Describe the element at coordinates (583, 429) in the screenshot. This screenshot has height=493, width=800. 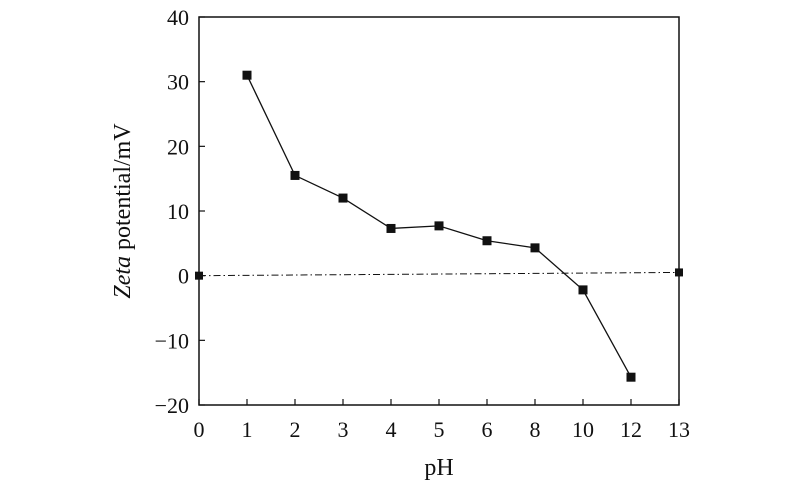
I see `x-tick-label: 10` at that location.